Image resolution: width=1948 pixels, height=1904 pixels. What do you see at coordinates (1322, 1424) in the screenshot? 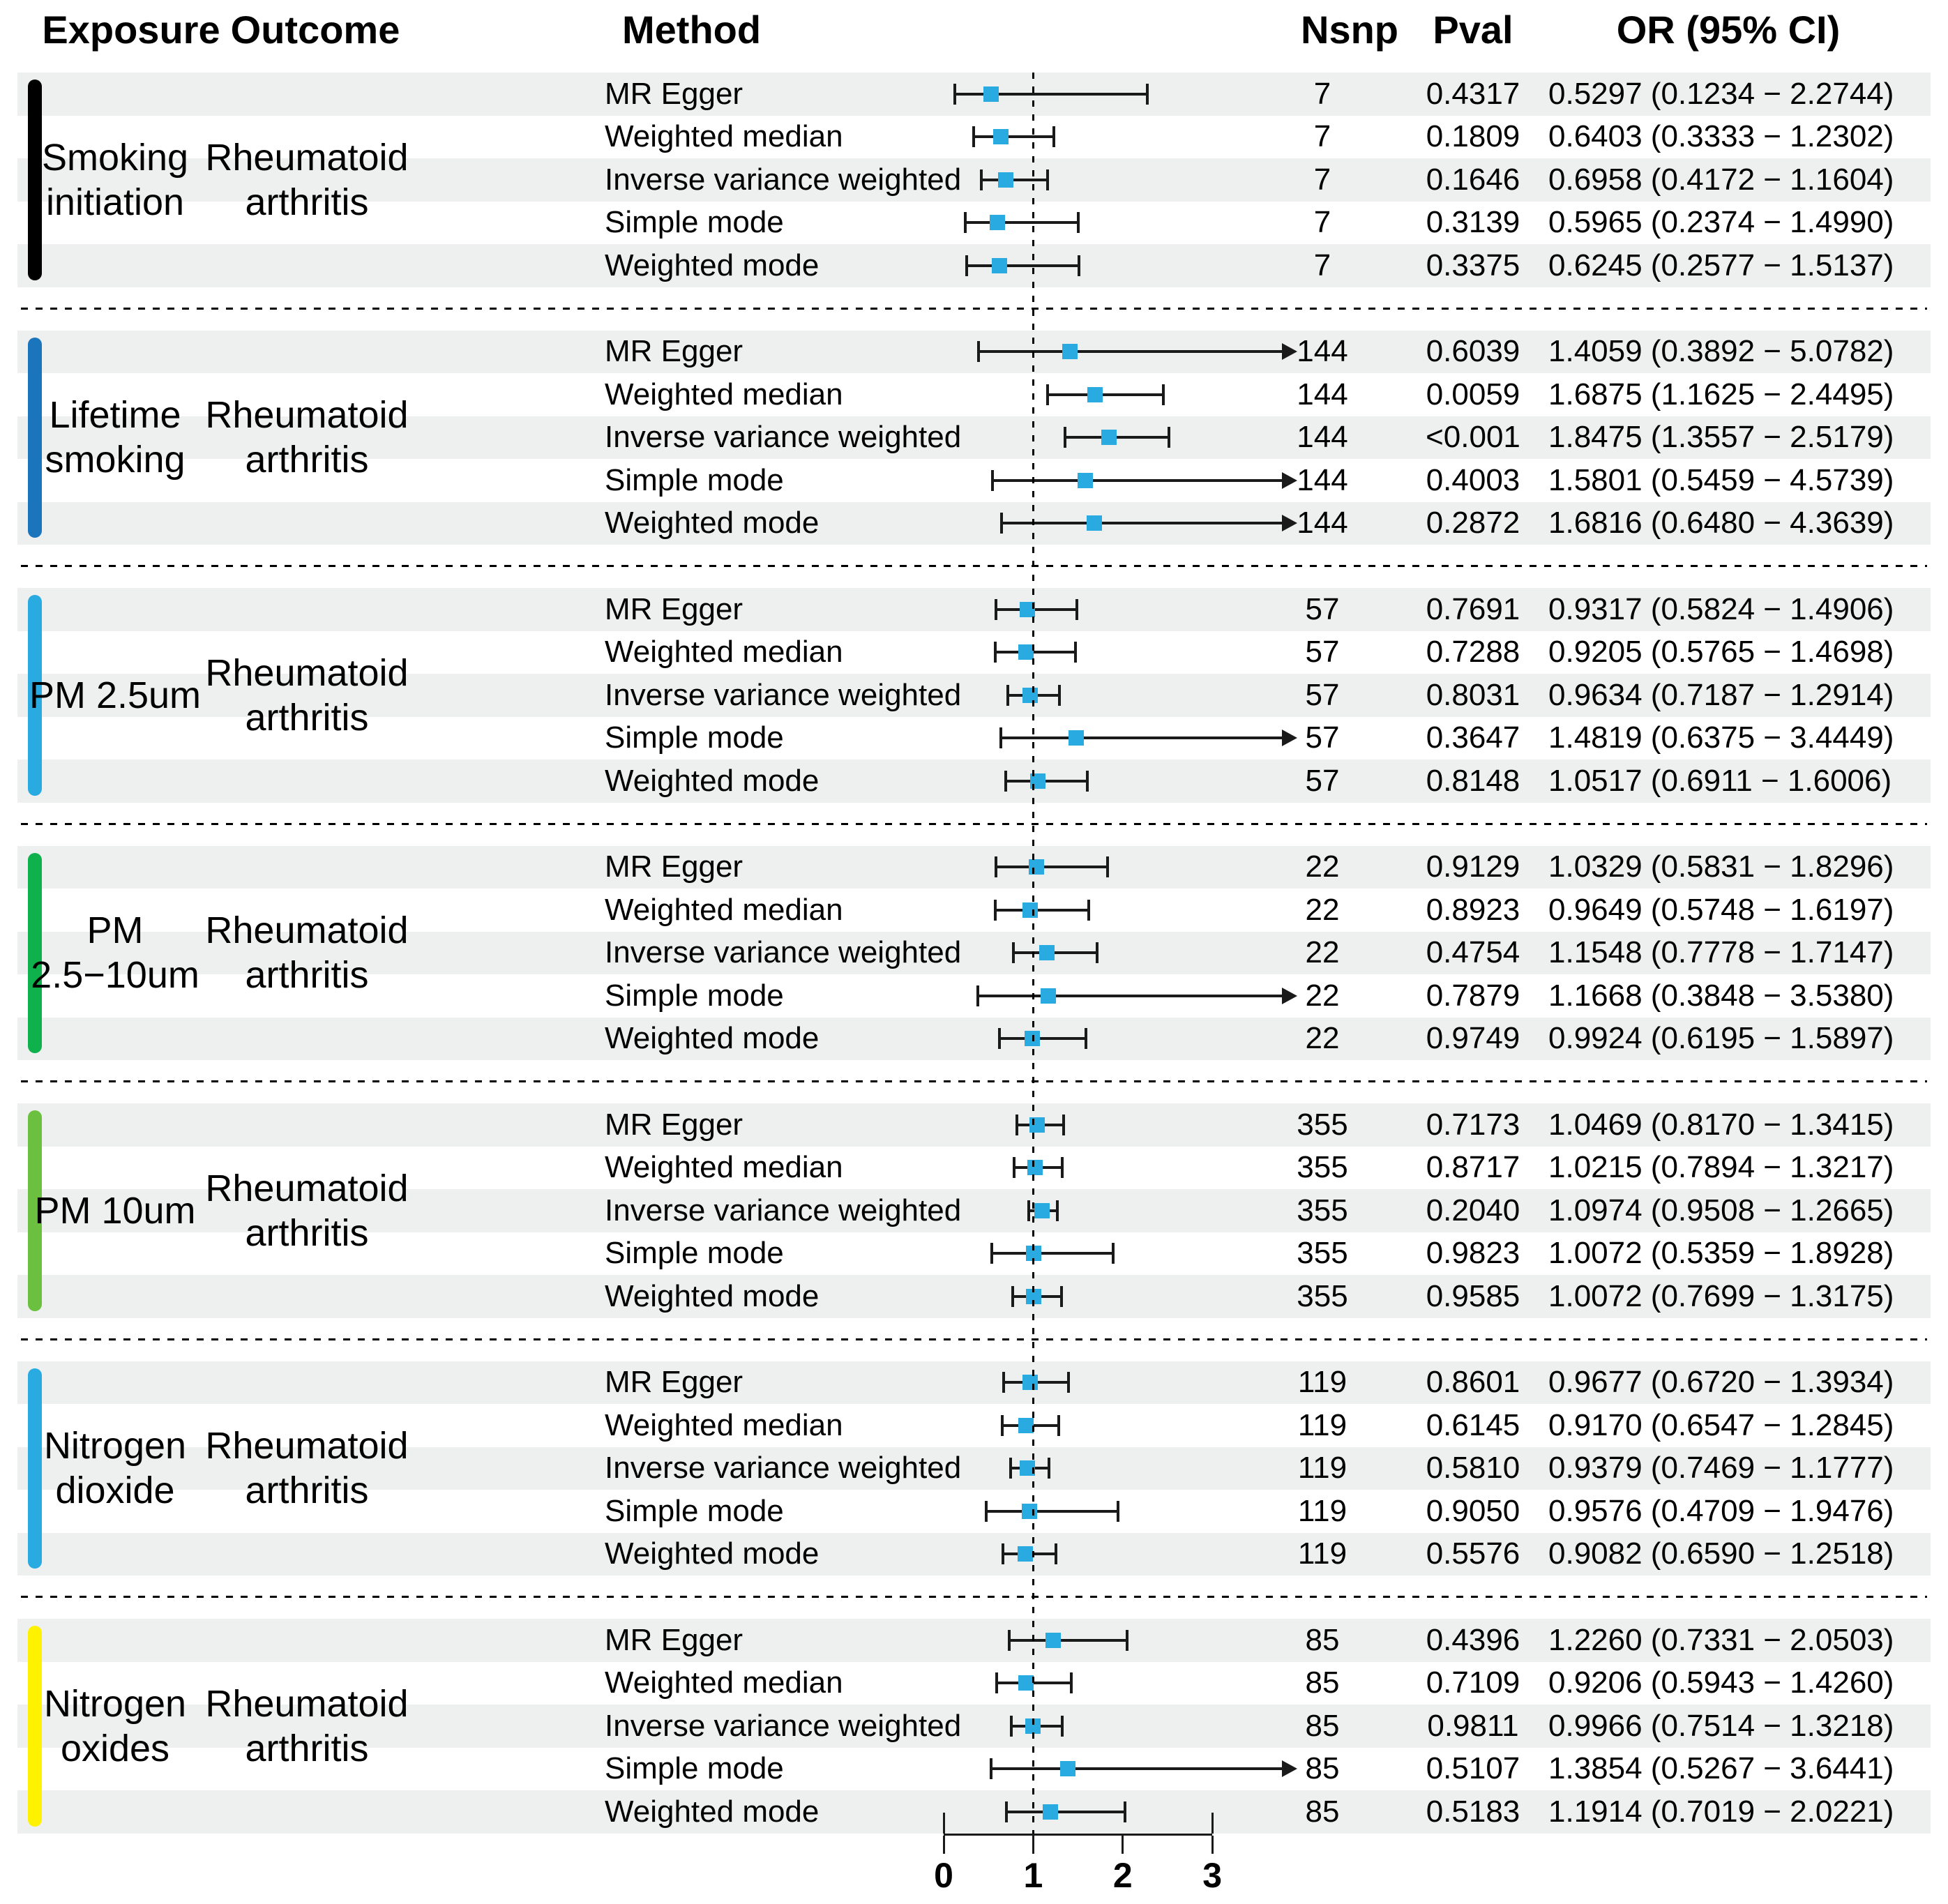
I see `nsnp-value: 119` at bounding box center [1322, 1424].